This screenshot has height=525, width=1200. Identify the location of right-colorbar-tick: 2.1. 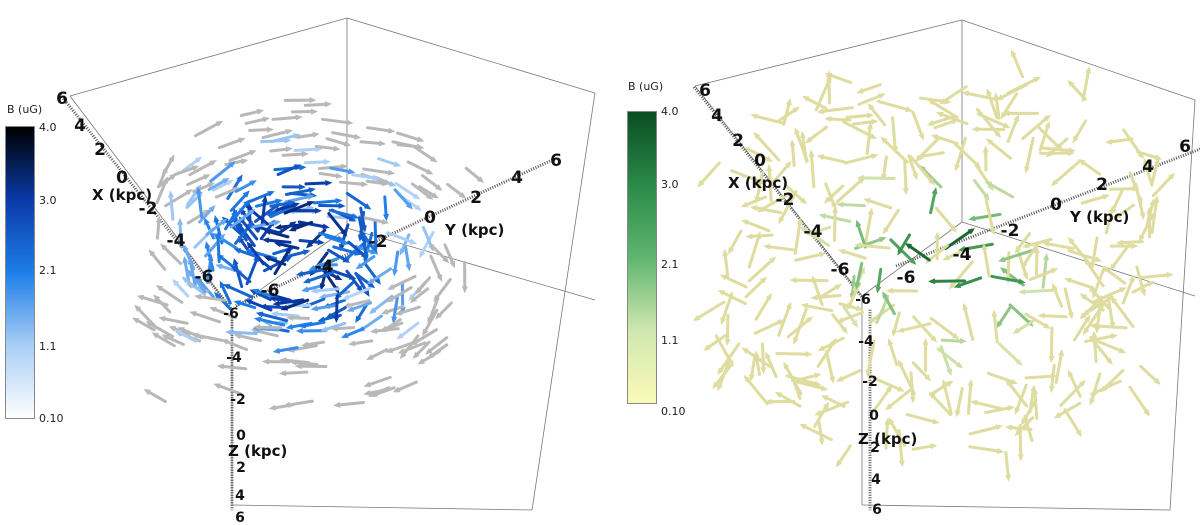
(670, 264).